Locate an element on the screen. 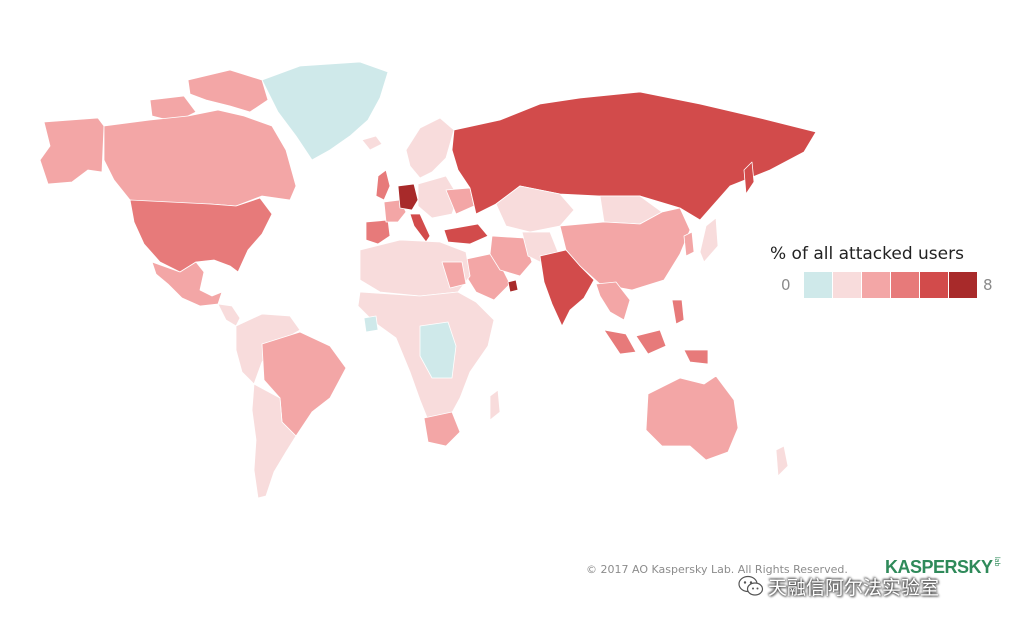 The image size is (1024, 627). region-spain is located at coordinates (378, 232).